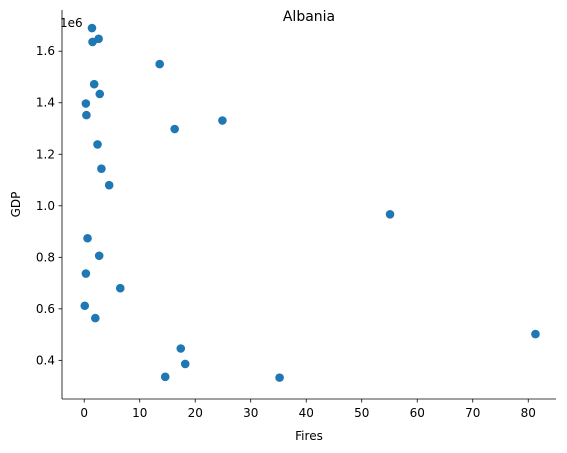  Describe the element at coordinates (309, 17) in the screenshot. I see `chart-title: Albania` at that location.